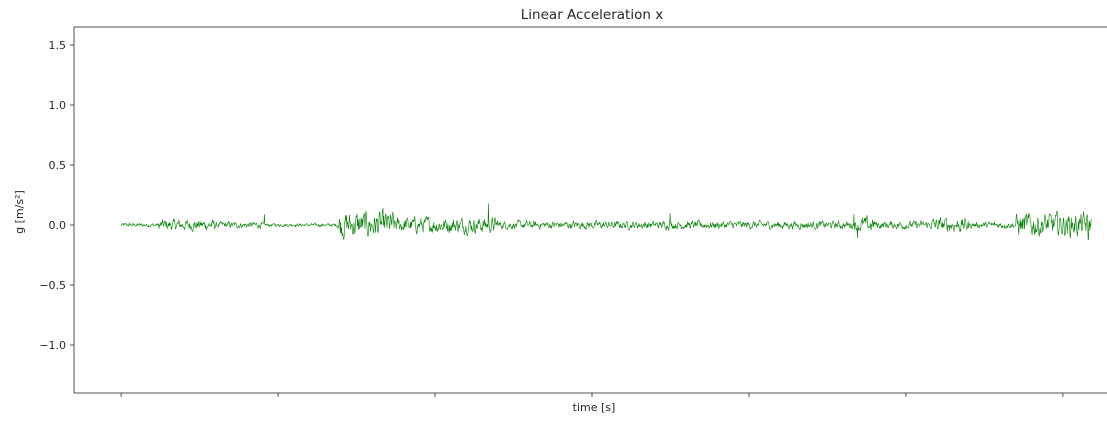 The width and height of the screenshot is (1107, 426). I want to click on y-tick-label: −0.5, so click(52, 285).